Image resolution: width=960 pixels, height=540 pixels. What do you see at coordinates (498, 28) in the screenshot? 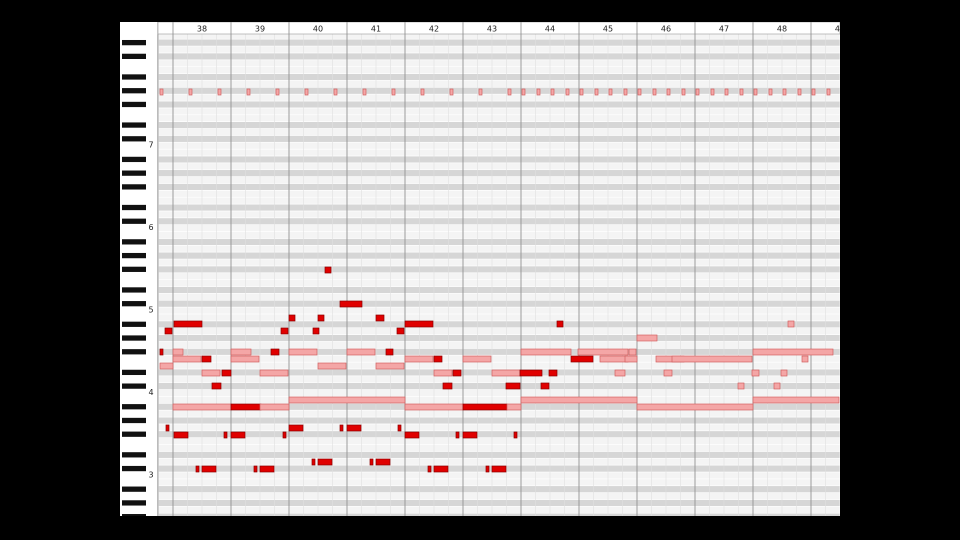
I see `measure-header` at bounding box center [498, 28].